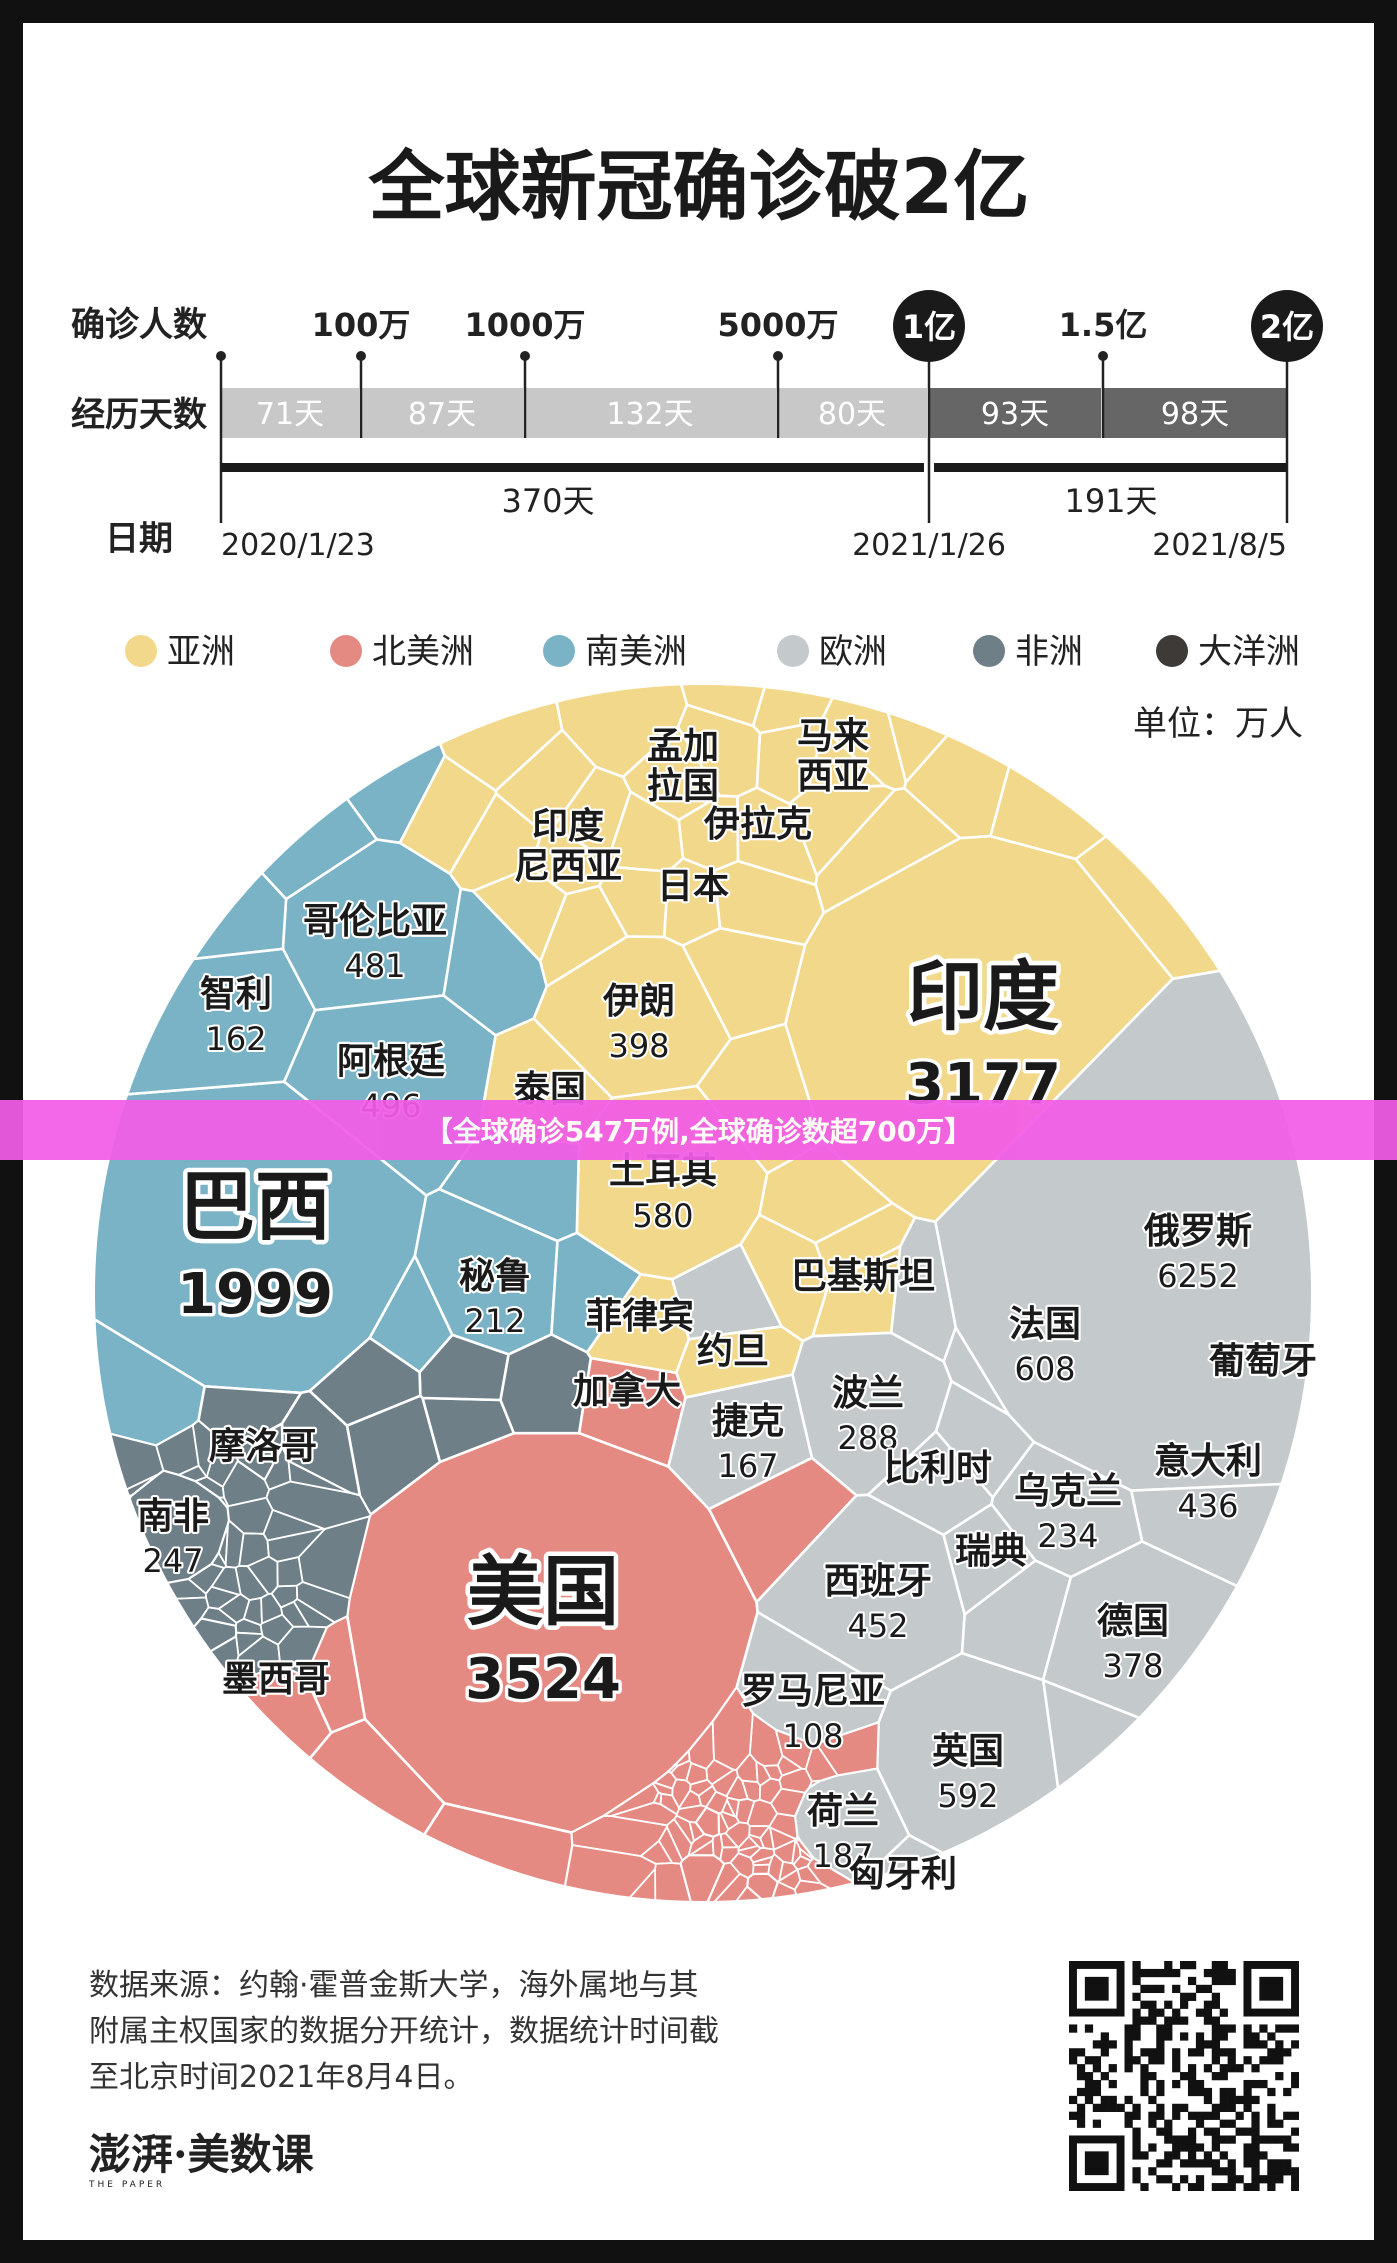 The image size is (1397, 2263). Describe the element at coordinates (777, 325) in the screenshot. I see `milestone-3: 5000万` at that location.